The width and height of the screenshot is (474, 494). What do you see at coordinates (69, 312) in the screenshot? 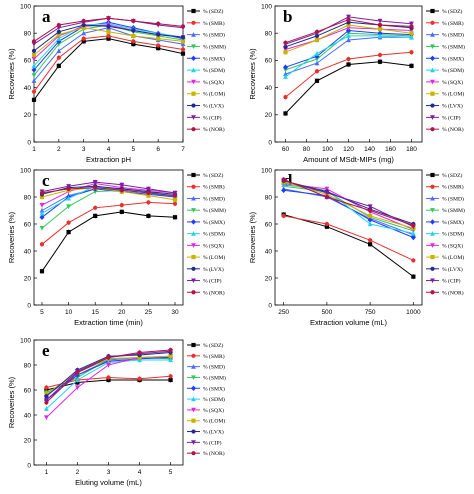
I see `x-tick-label: 10` at bounding box center [69, 312].